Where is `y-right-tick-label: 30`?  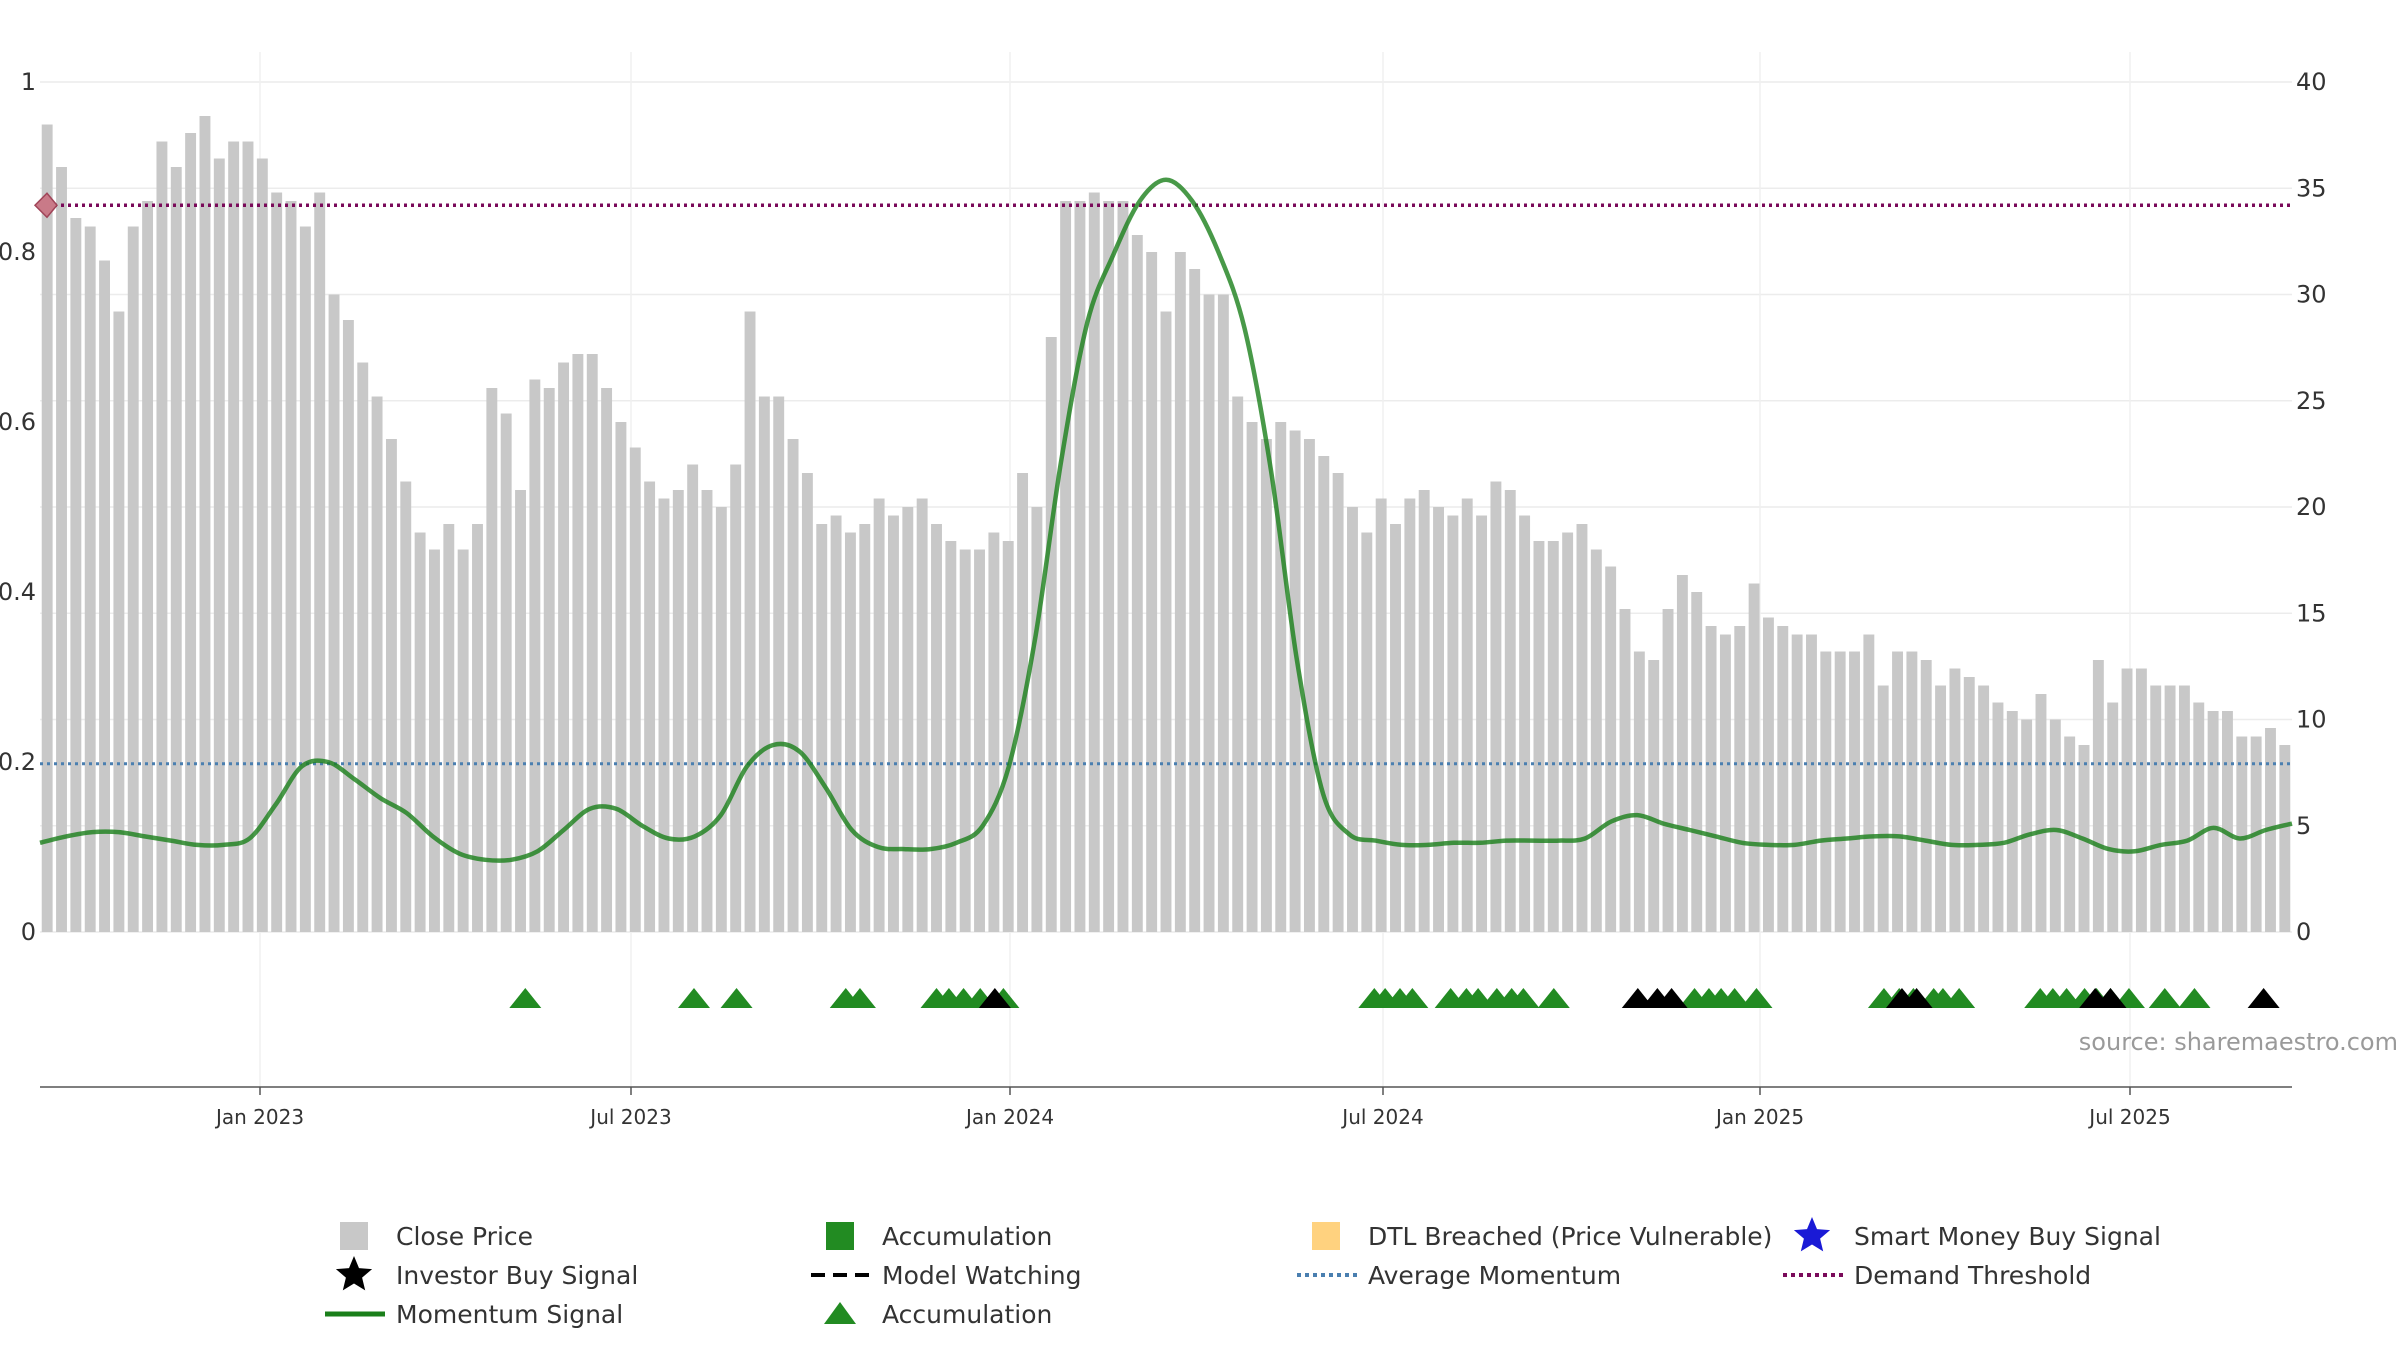 y-right-tick-label: 30 is located at coordinates (2311, 295).